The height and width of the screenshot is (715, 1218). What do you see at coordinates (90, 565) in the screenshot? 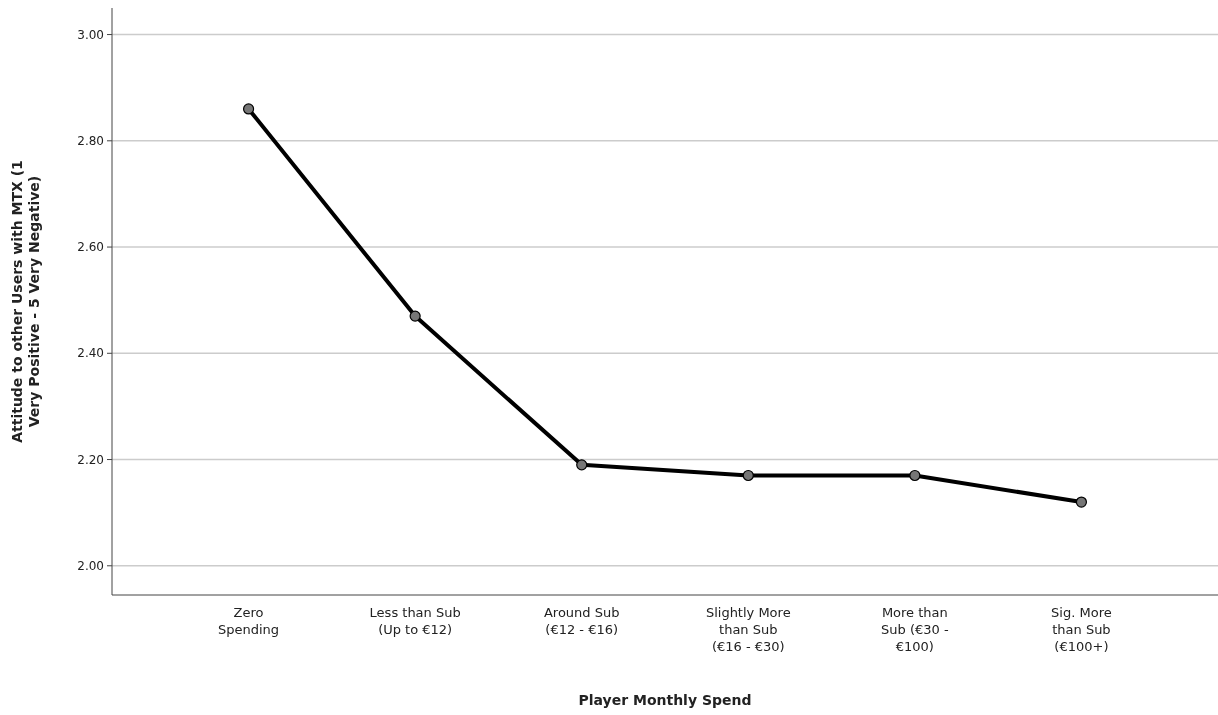
I see `y-tick-label: 2.00` at bounding box center [90, 565].